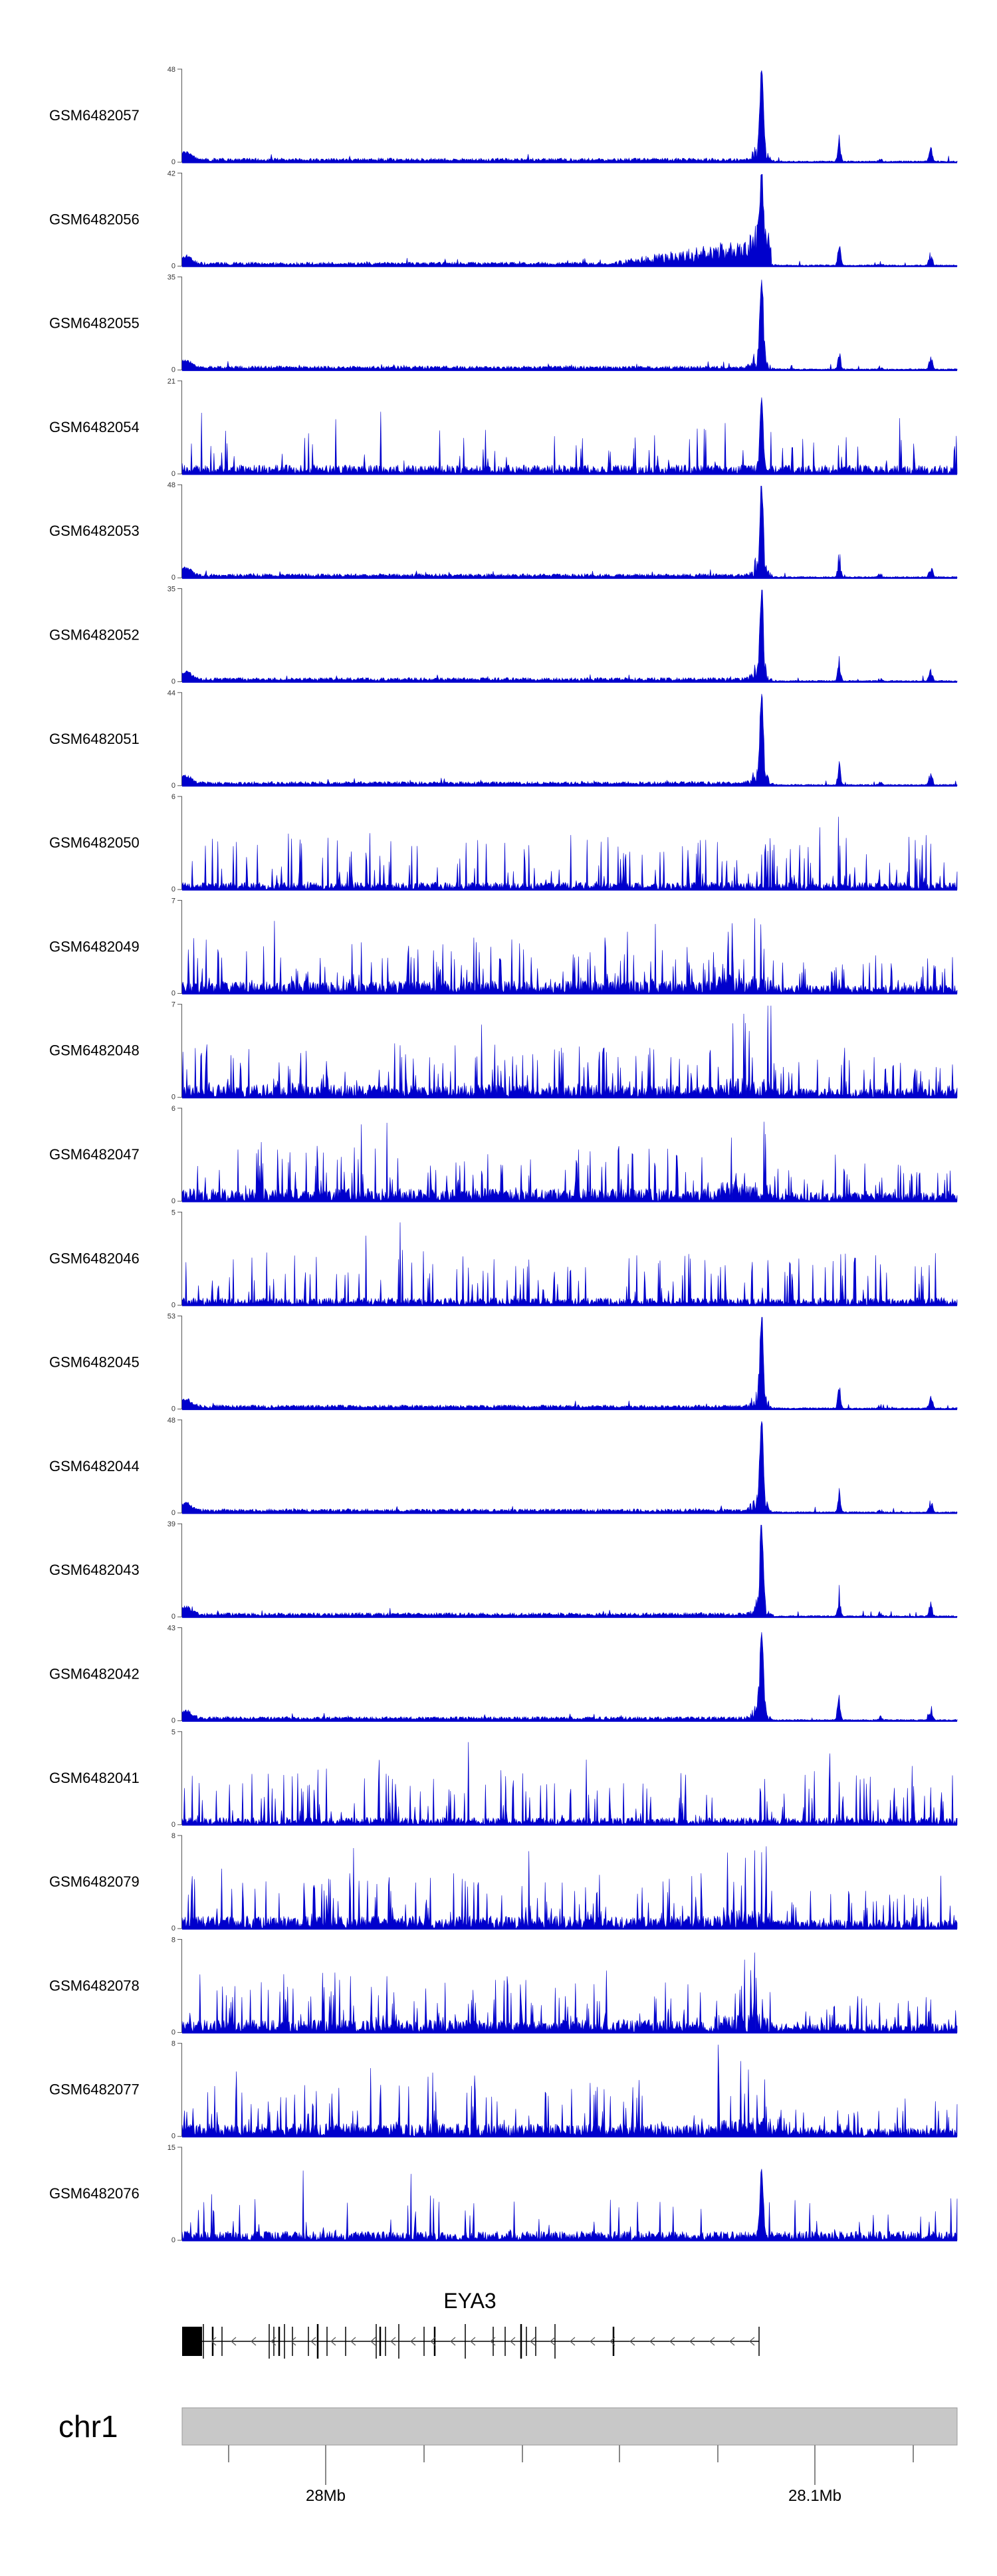  What do you see at coordinates (94, 947) in the screenshot?
I see `track-label: GSM6482049` at bounding box center [94, 947].